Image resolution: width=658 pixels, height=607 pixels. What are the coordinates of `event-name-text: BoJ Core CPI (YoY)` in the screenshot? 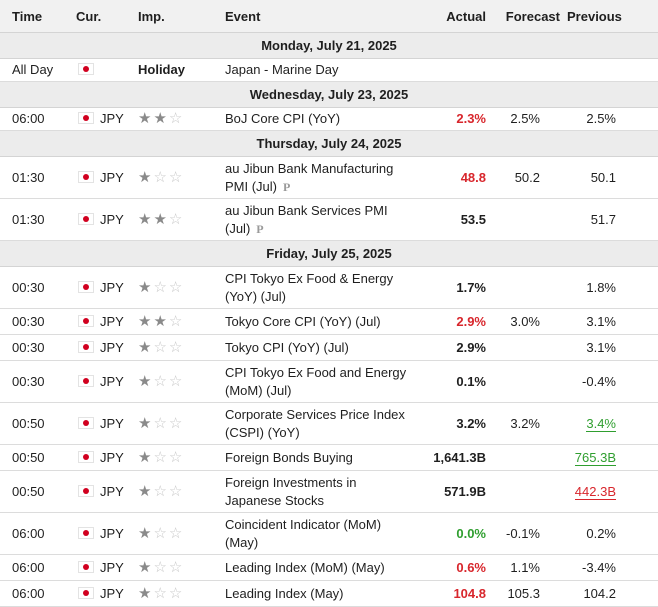 It's located at (283, 118).